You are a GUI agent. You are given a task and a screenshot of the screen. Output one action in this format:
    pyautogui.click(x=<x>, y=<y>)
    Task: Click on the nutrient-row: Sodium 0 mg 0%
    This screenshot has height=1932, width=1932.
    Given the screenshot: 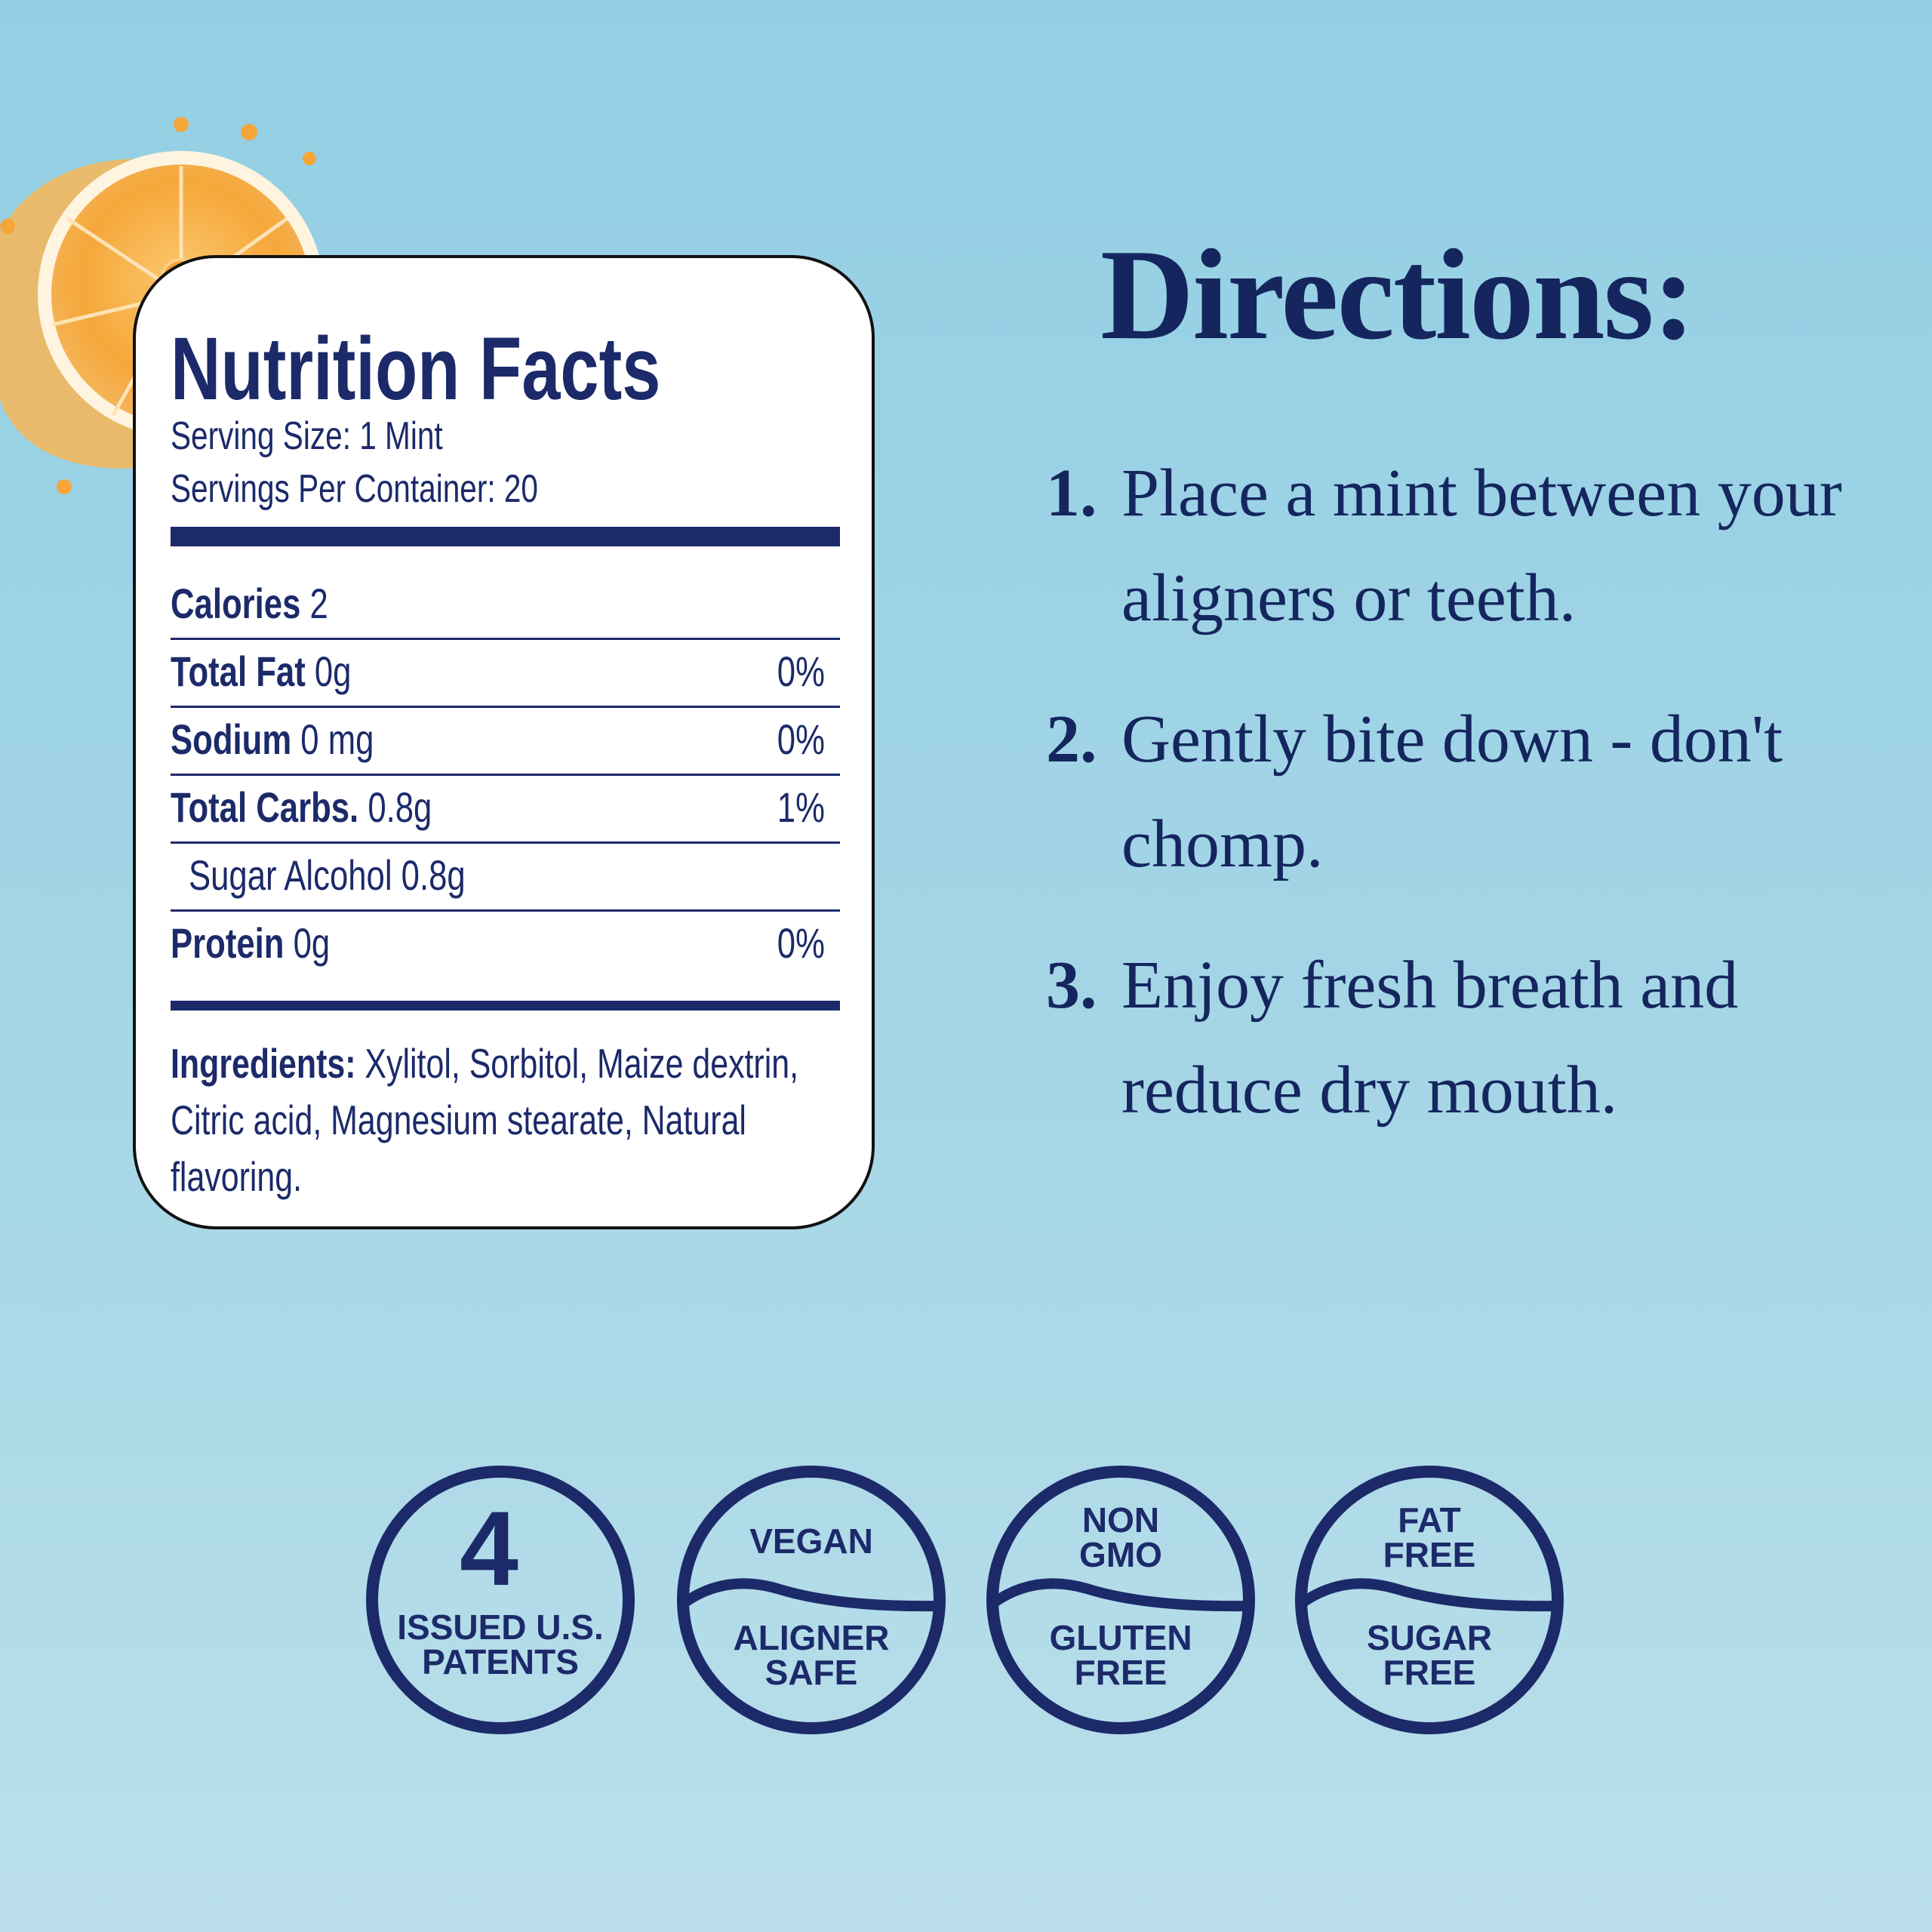 What is the action you would take?
    pyautogui.click(x=505, y=741)
    